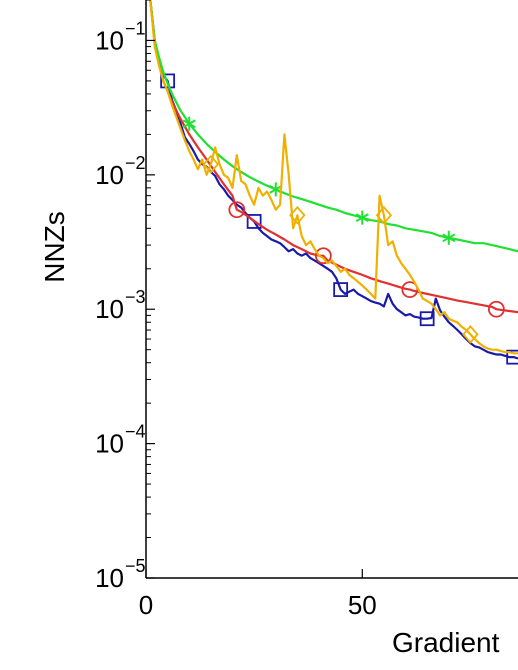  What do you see at coordinates (135, 566) in the screenshot?
I see `y-tick-label-exponent: −5` at bounding box center [135, 566].